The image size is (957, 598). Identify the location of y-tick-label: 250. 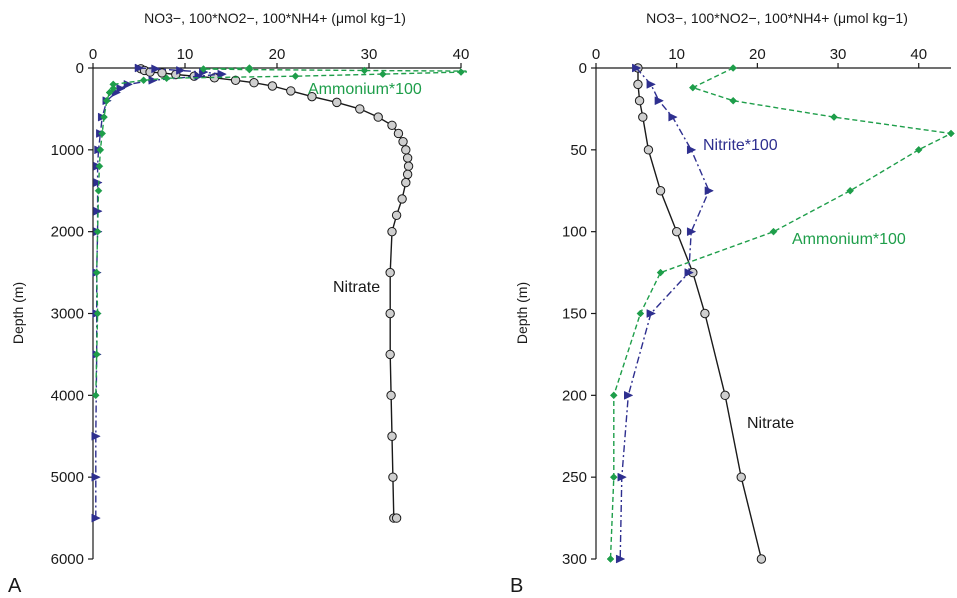
(574, 477).